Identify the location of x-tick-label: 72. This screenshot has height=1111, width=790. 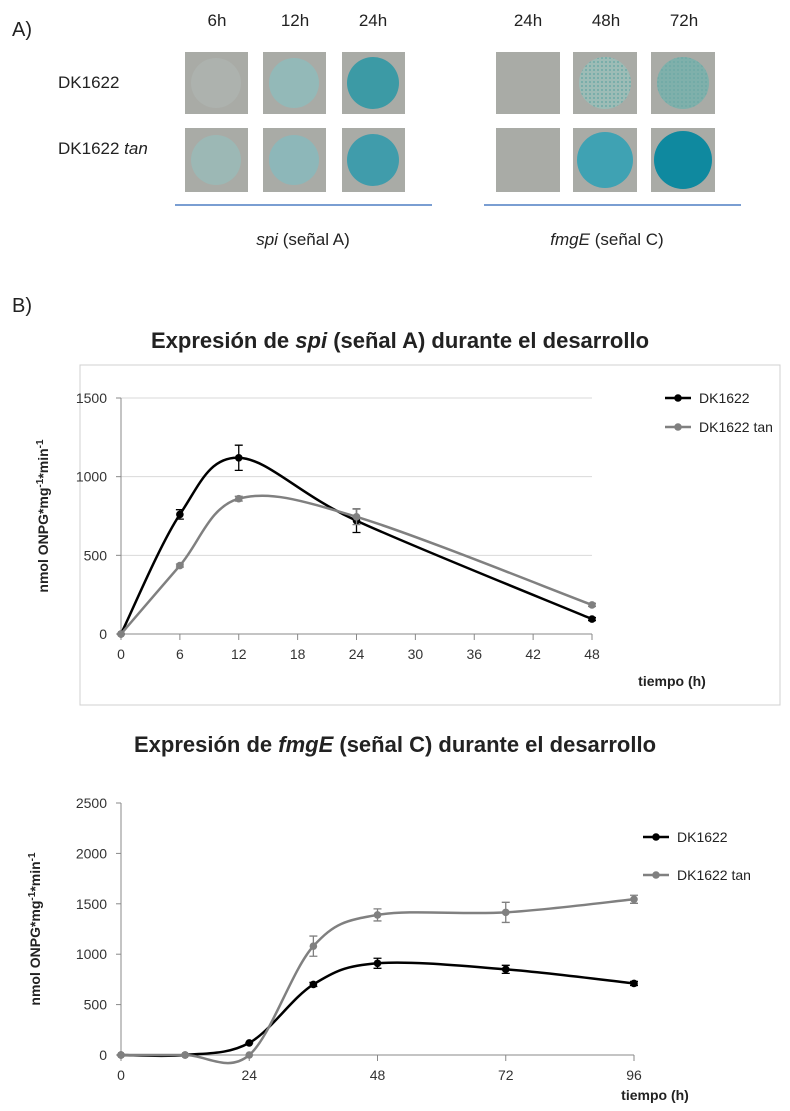
(506, 1075).